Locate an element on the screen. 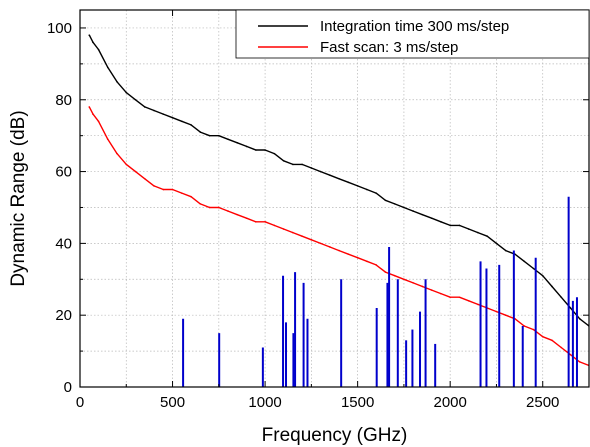  x-tick-label: 1000 is located at coordinates (264, 402).